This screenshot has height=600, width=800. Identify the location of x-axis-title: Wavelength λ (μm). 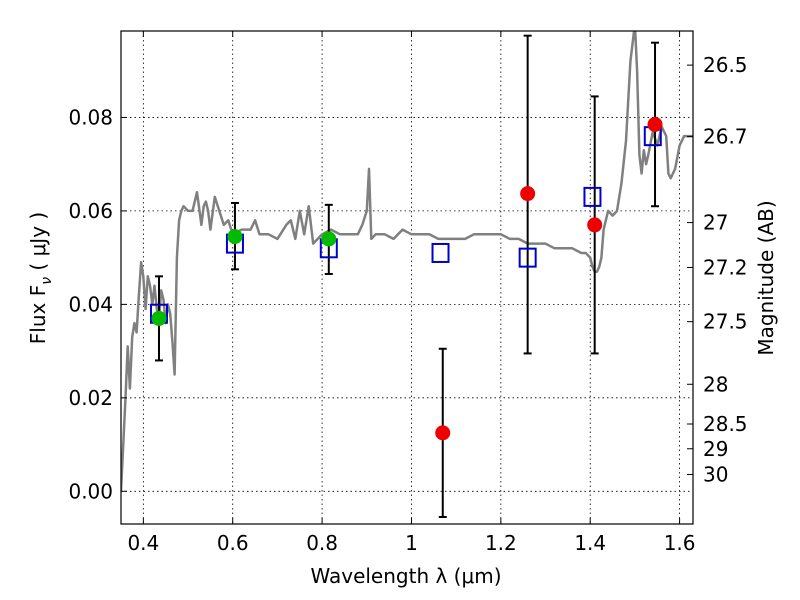
(405, 576).